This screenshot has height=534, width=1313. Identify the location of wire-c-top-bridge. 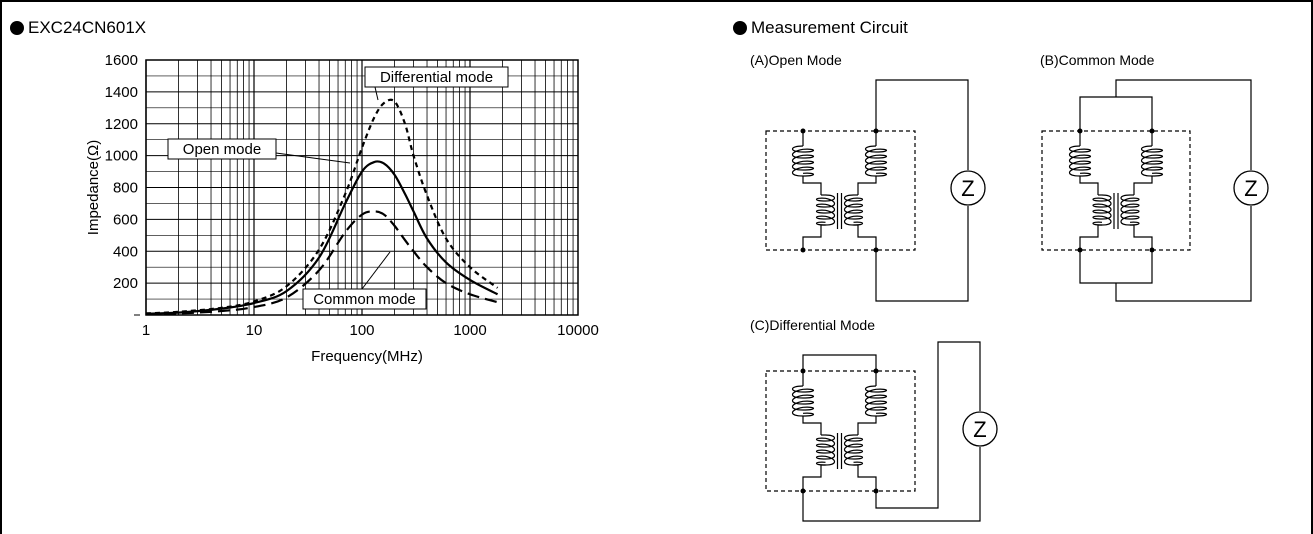
(839, 362).